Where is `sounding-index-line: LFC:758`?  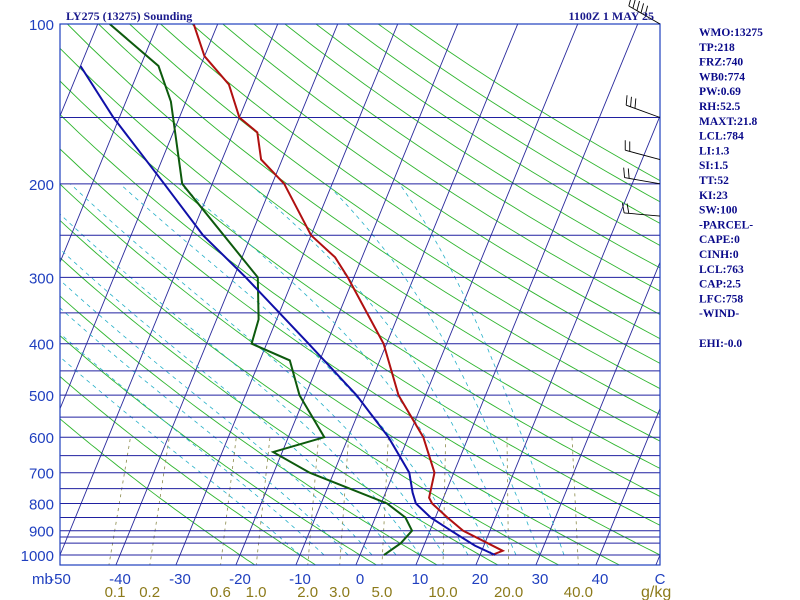 sounding-index-line: LFC:758 is located at coordinates (721, 299).